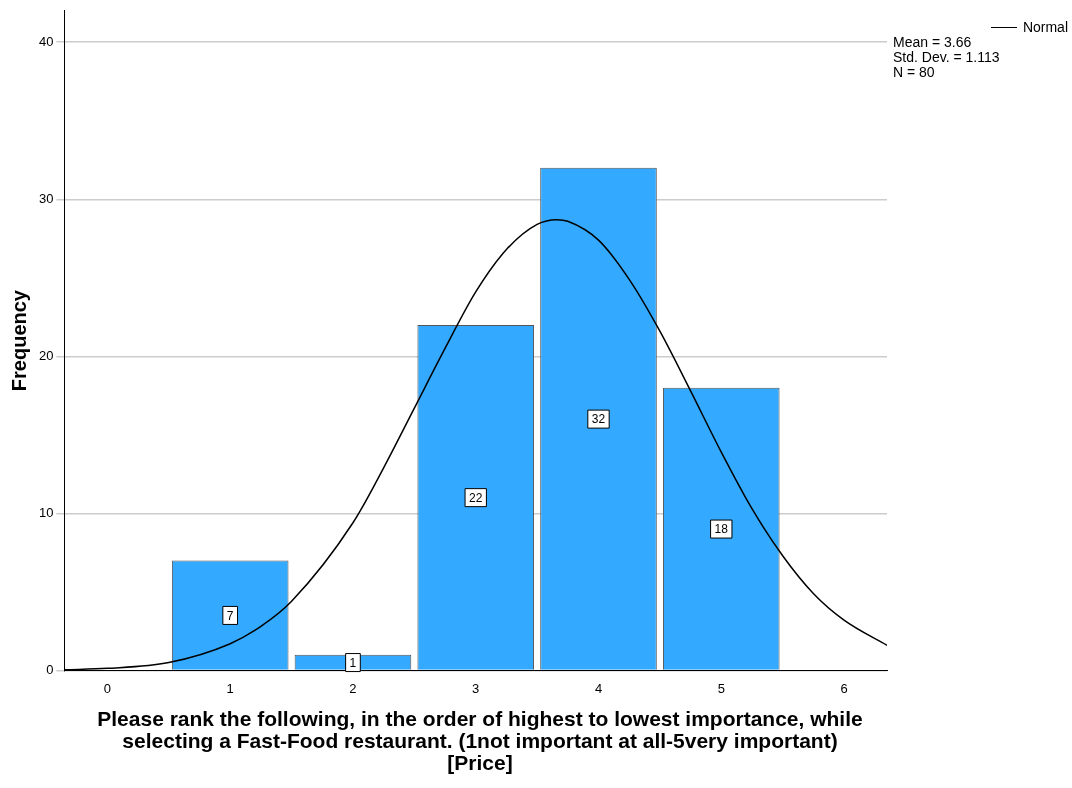  What do you see at coordinates (844, 688) in the screenshot?
I see `x-tick-label: 6` at bounding box center [844, 688].